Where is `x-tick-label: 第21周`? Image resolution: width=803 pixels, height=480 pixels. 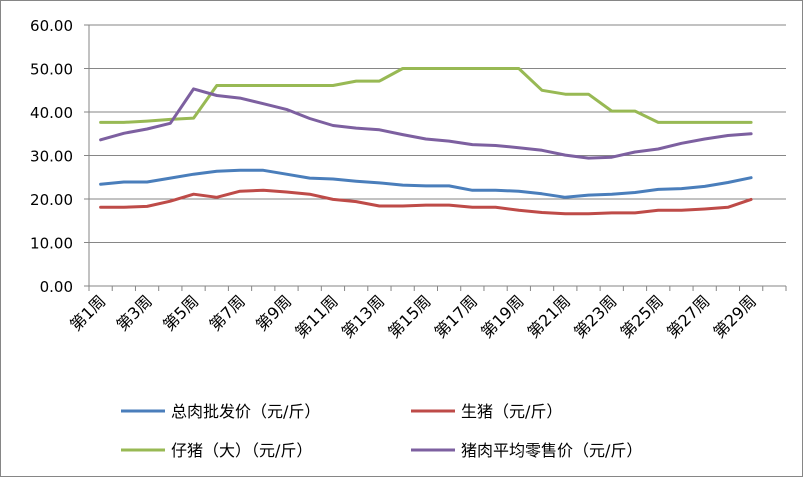
x-tick-label: 第21周 is located at coordinates (549, 316).